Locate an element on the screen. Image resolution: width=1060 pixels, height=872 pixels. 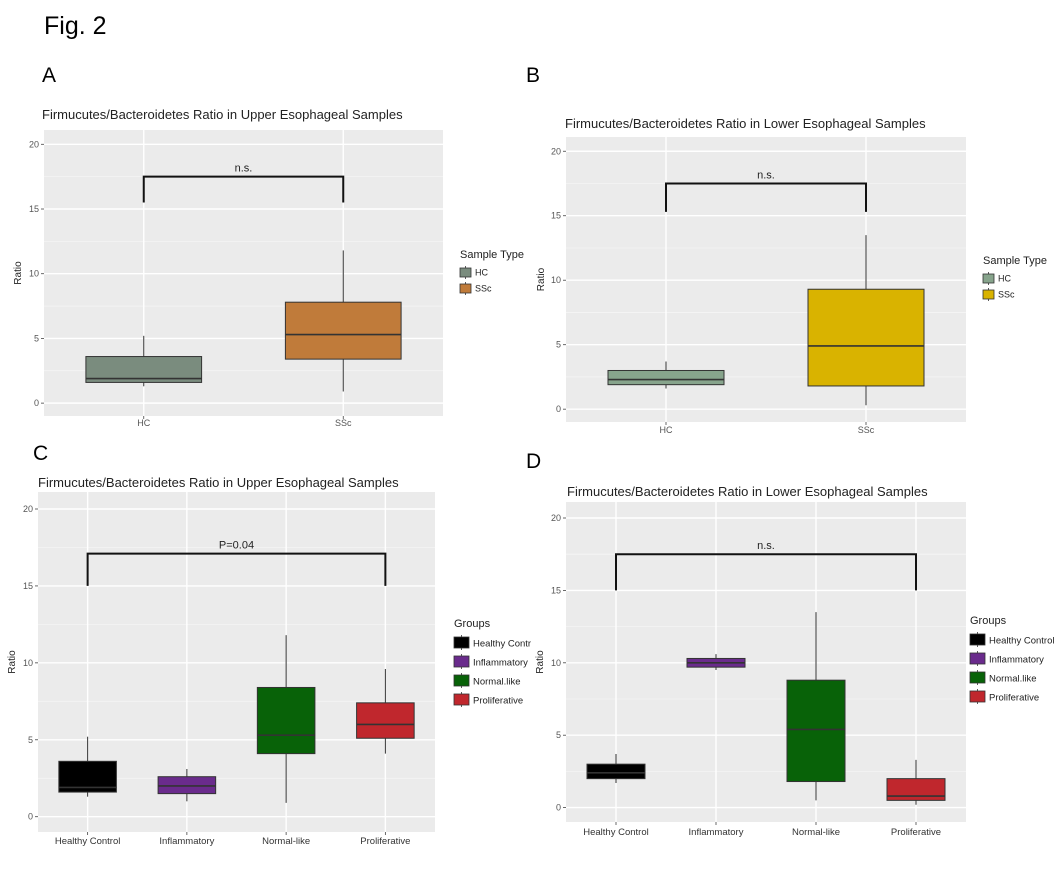
figure-title: Fig. 2 is located at coordinates (75, 26).